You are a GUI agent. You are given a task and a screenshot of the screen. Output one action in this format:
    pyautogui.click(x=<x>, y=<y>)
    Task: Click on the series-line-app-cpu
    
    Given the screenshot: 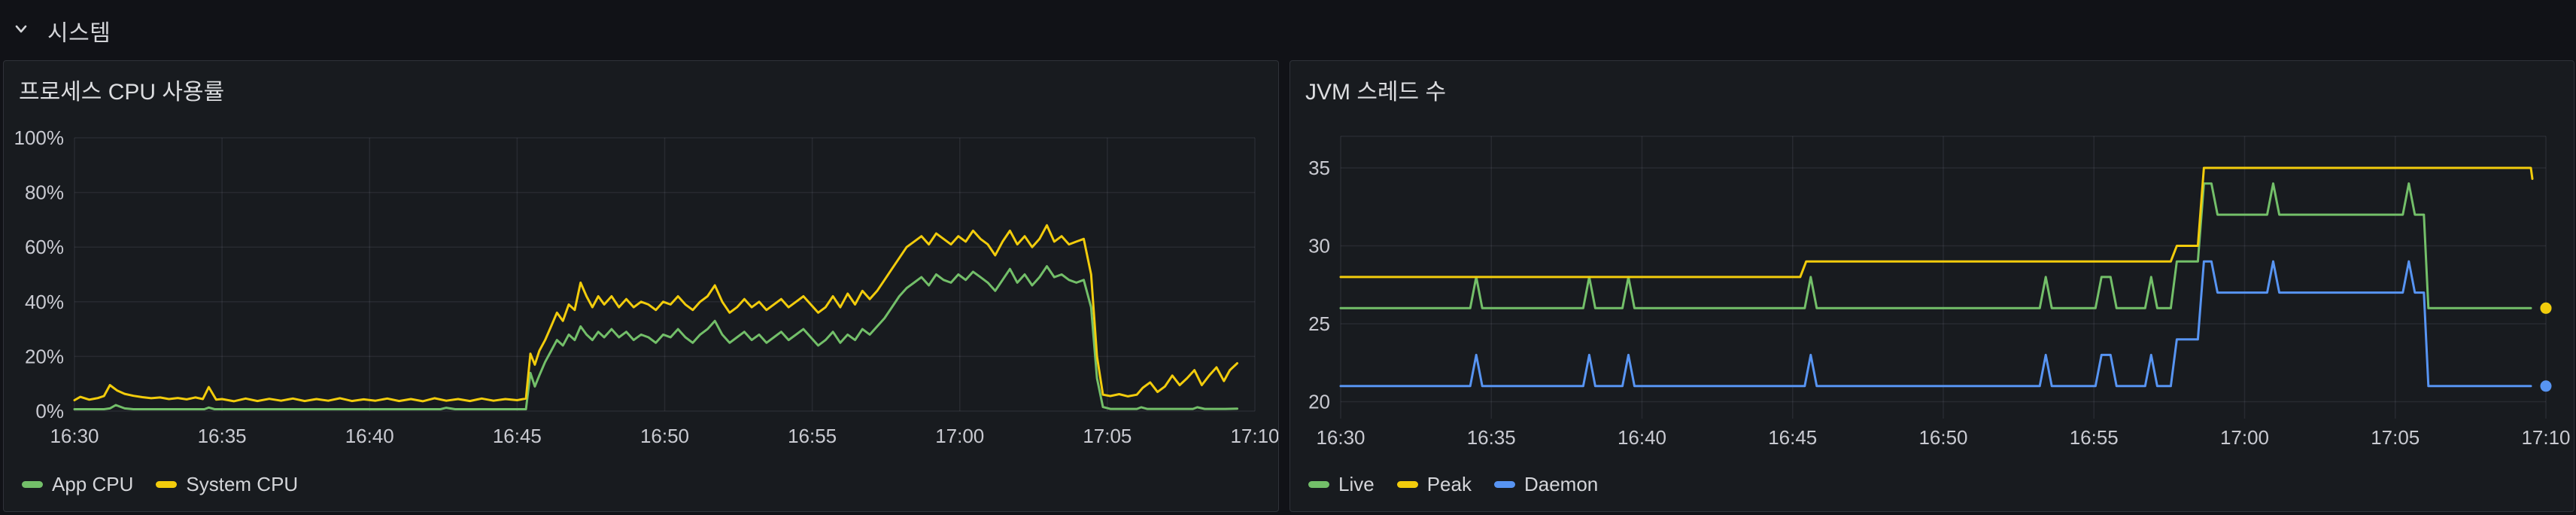 What is the action you would take?
    pyautogui.click(x=656, y=337)
    